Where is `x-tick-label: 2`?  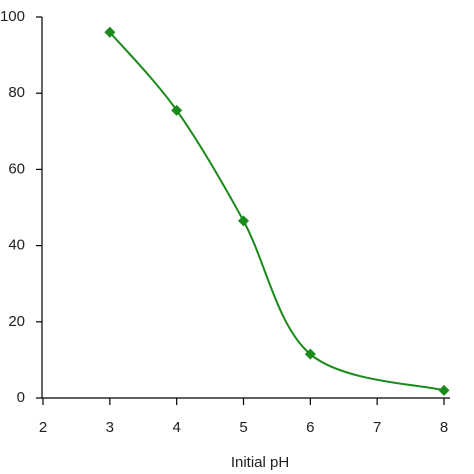 x-tick-label: 2 is located at coordinates (43, 427).